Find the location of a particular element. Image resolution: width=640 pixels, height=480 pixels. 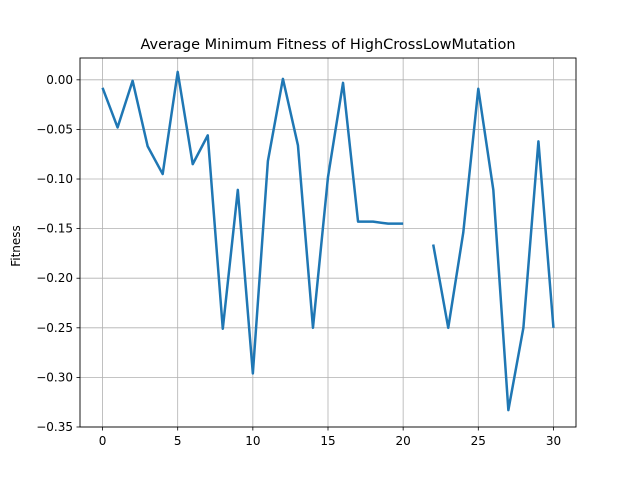

y-tick-label: −0.20 is located at coordinates (54, 278).